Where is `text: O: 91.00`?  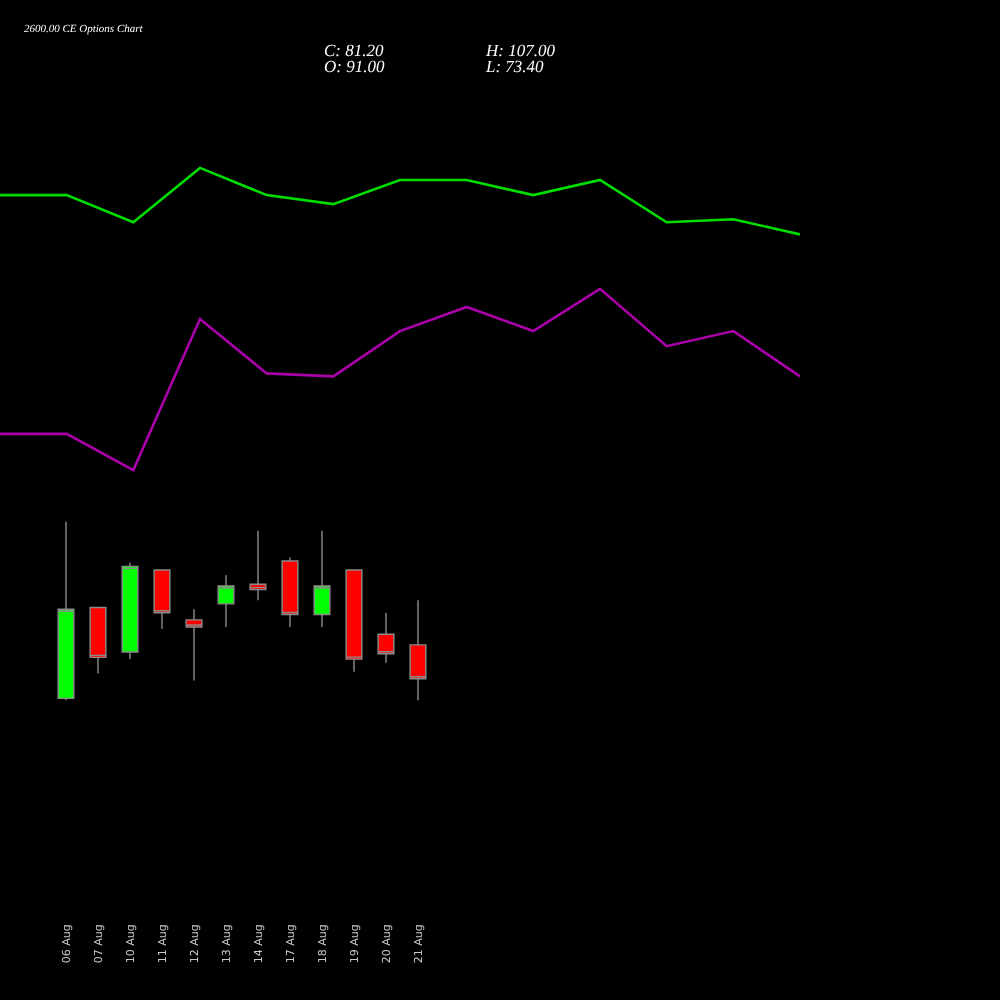
text: O: 91.00 is located at coordinates (355, 66).